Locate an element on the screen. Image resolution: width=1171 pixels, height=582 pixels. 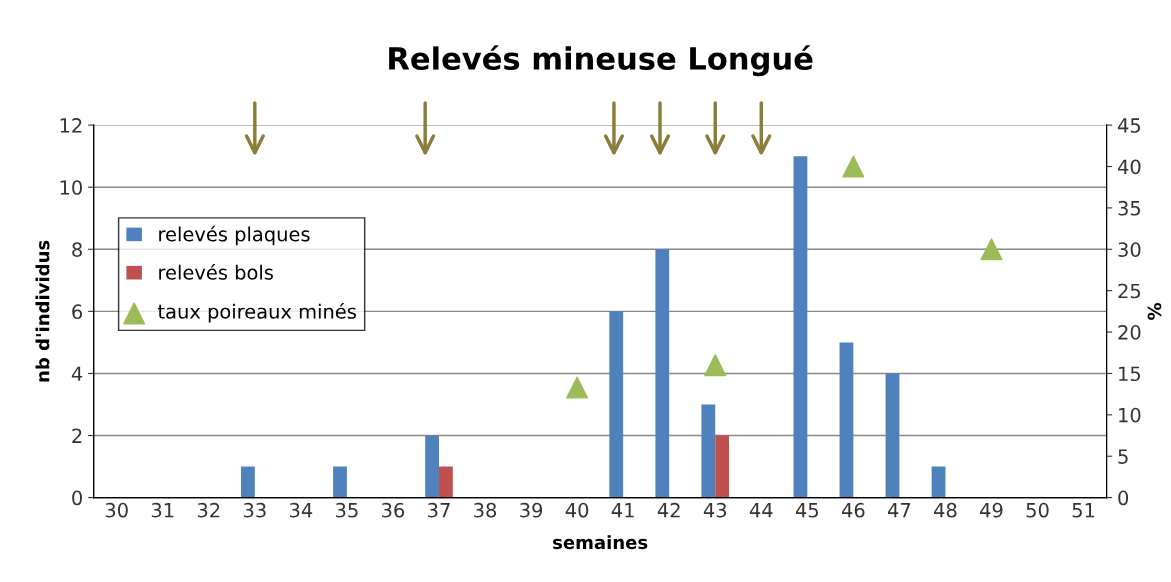
x-tick-label: 38 is located at coordinates (485, 510).